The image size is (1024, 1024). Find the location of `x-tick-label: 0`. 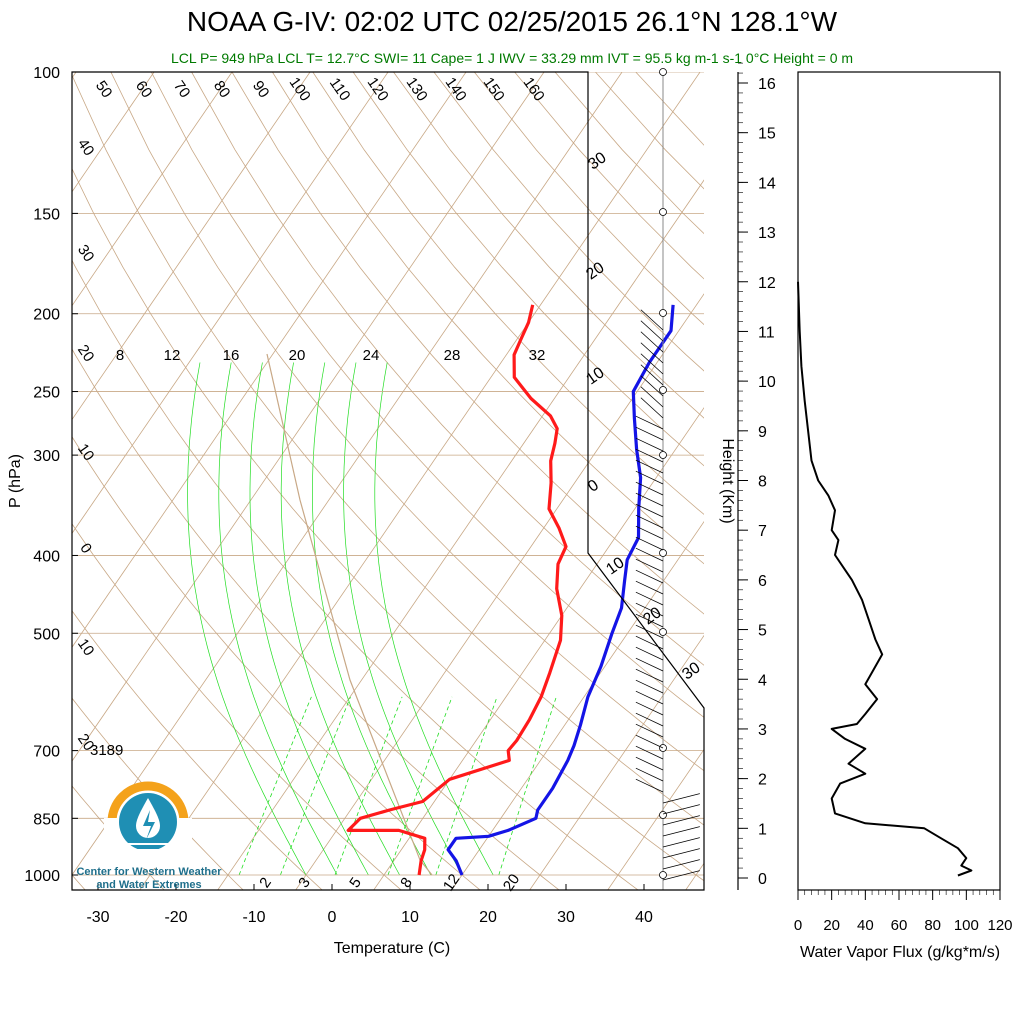

x-tick-label: 0 is located at coordinates (332, 917).